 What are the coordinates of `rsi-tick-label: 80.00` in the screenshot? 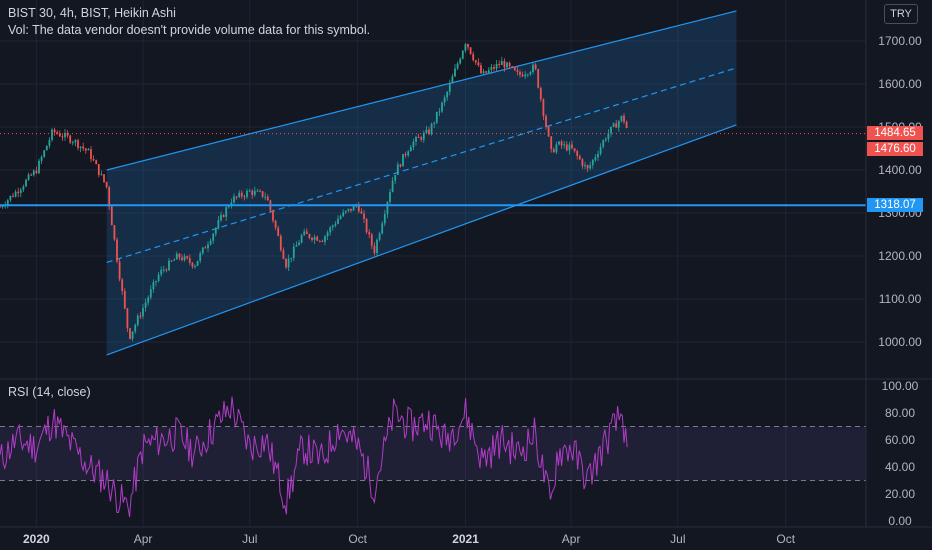 It's located at (900, 413).